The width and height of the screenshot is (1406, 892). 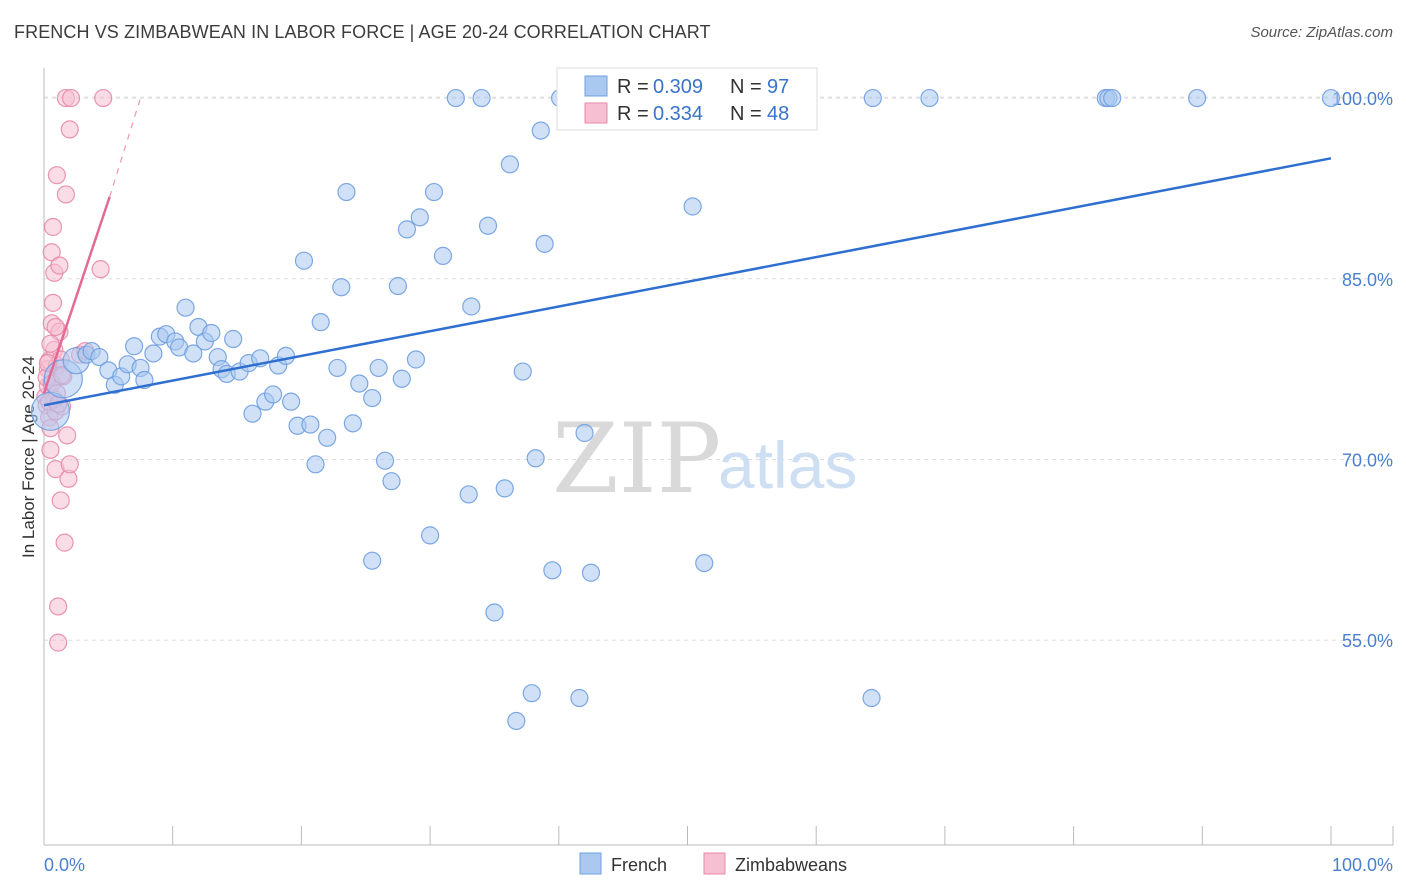 I want to click on legend-french-swatch, so click(x=596, y=86).